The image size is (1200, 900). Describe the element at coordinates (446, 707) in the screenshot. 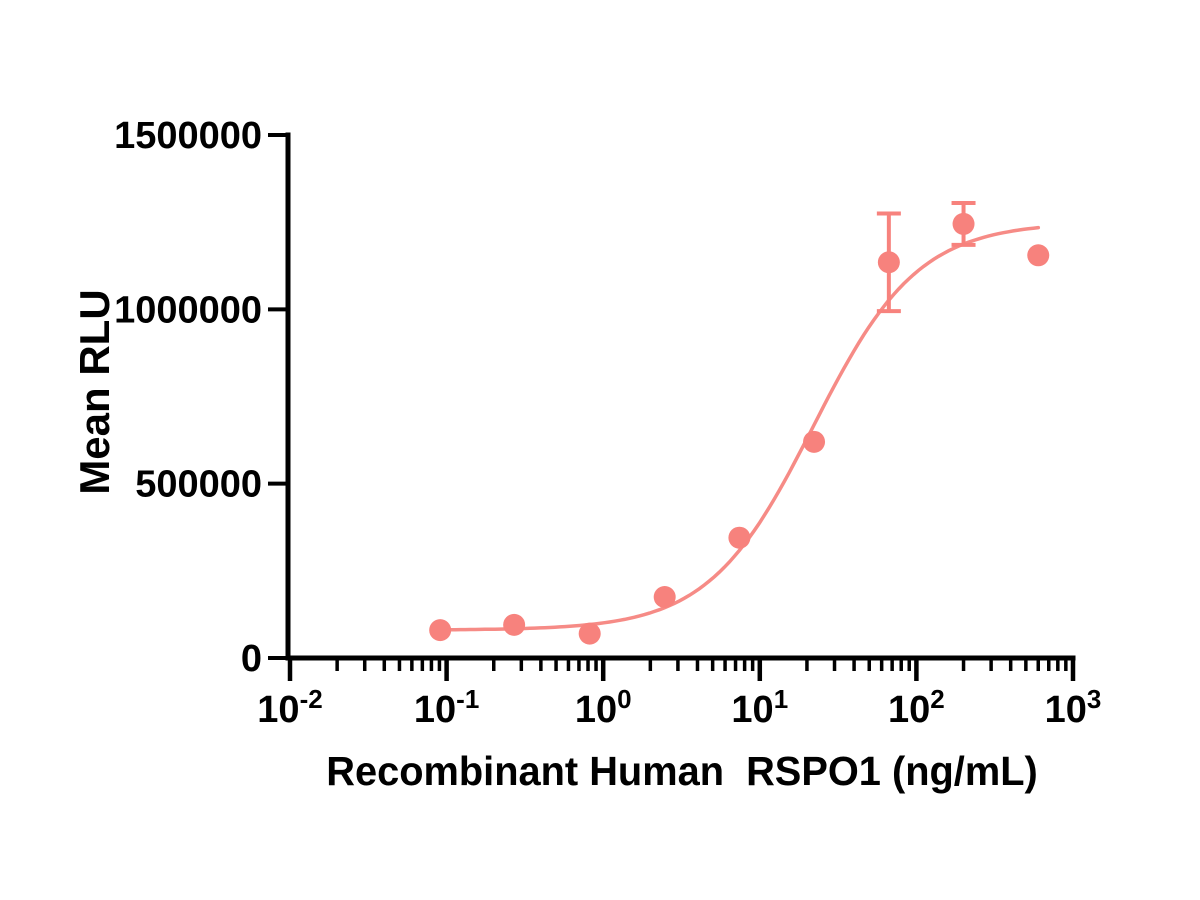

I see `x-tick-label: 10⁻¹` at that location.